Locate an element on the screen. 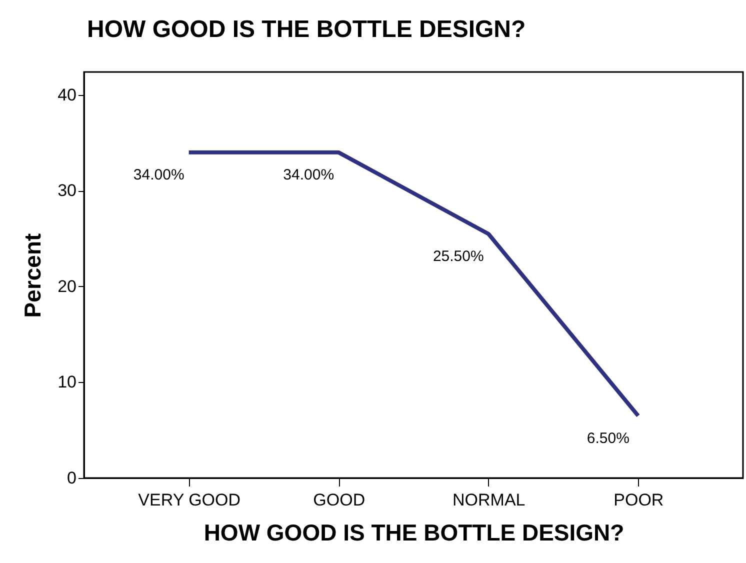 The height and width of the screenshot is (563, 746). data-label: 6.50% is located at coordinates (608, 438).